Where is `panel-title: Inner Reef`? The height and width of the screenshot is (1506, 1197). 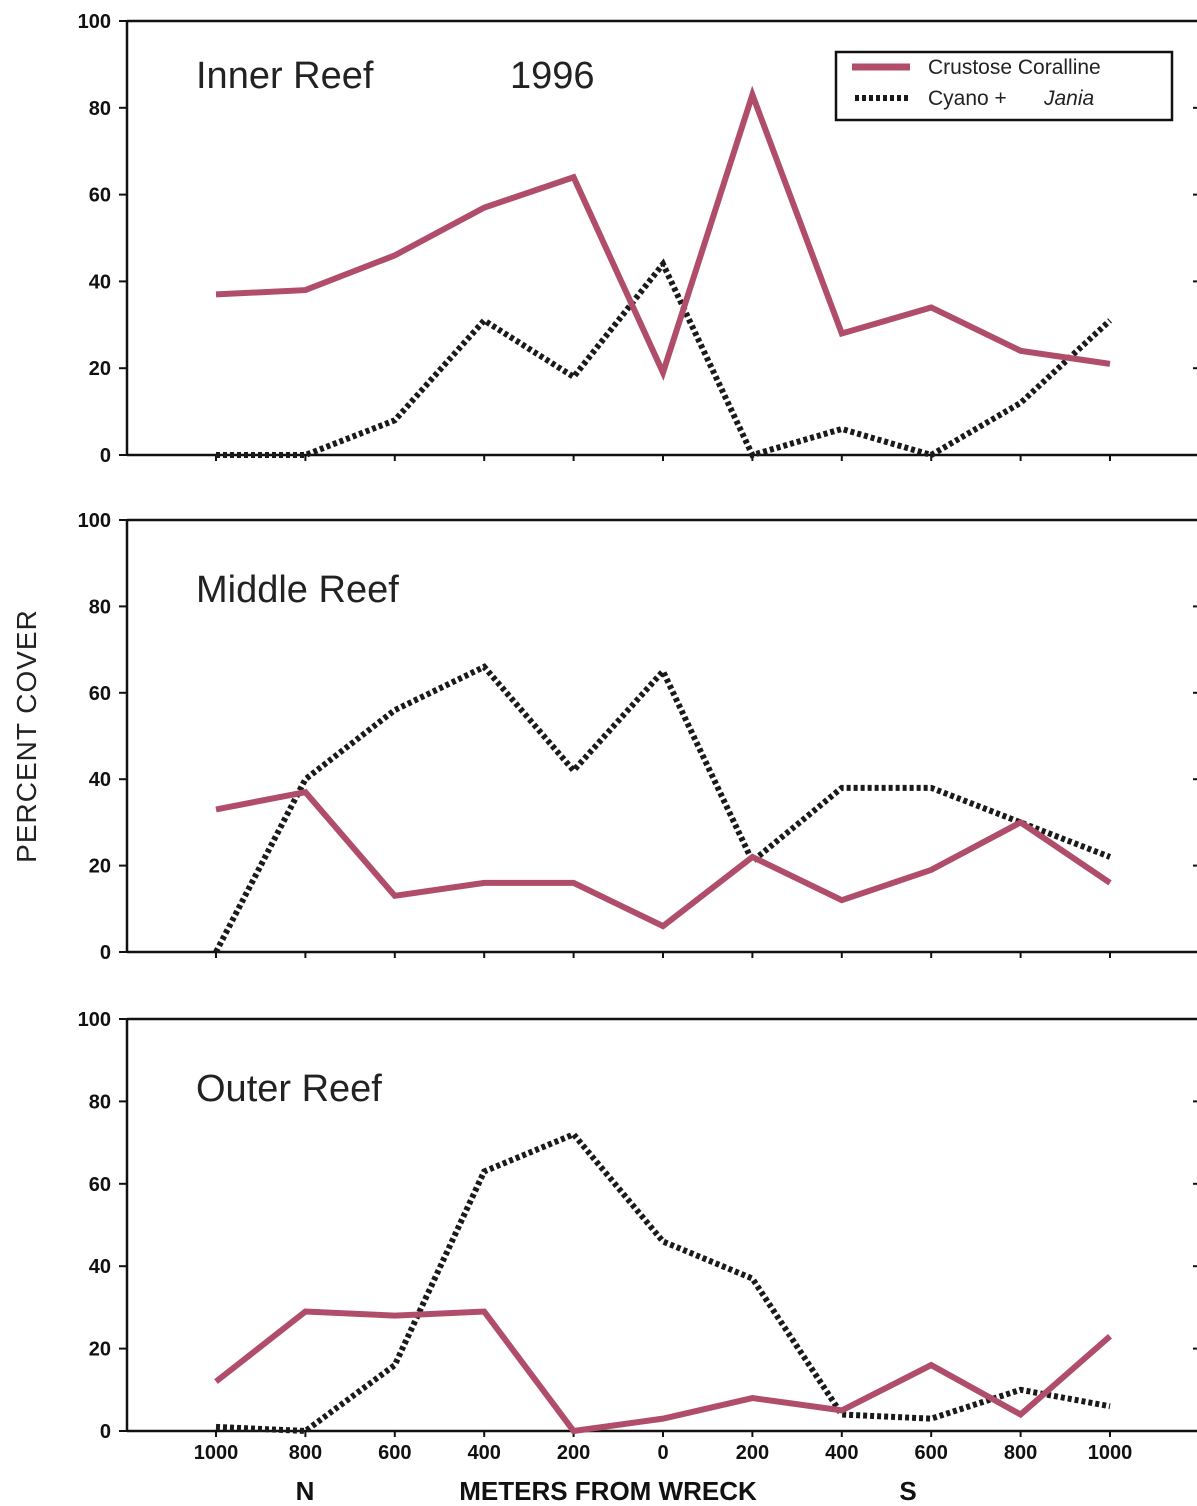
panel-title: Inner Reef is located at coordinates (285, 76).